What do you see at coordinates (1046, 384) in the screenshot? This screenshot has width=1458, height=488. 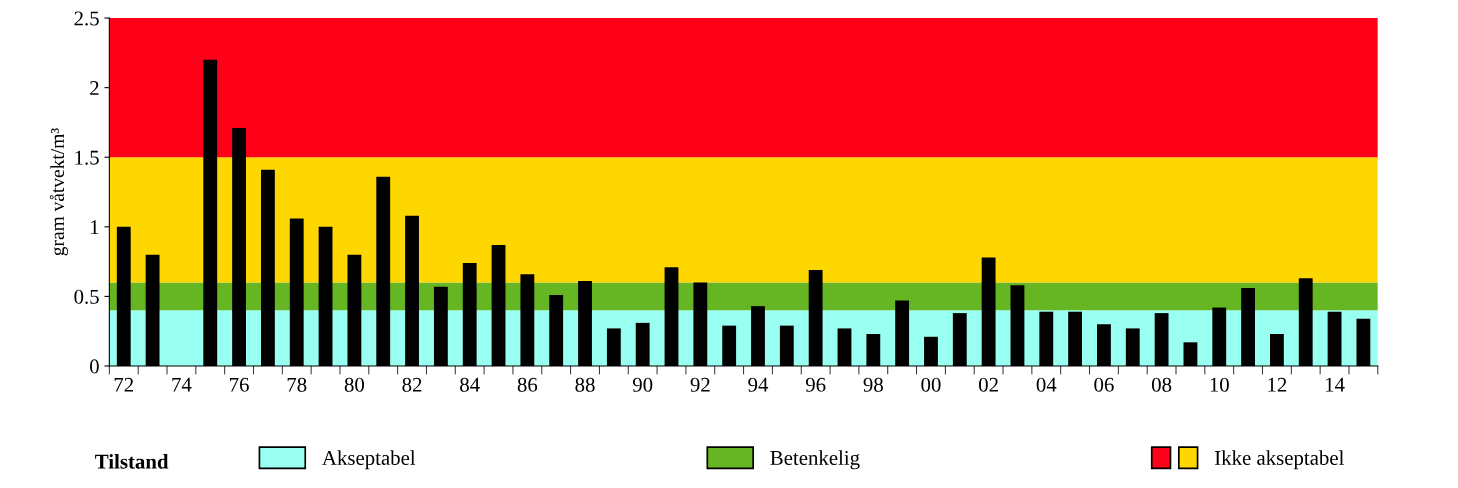 I see `x-tick-label: 04` at bounding box center [1046, 384].